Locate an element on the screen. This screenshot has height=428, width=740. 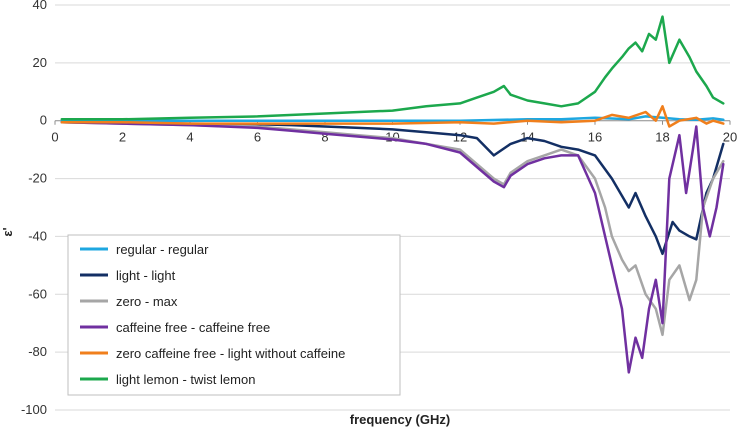
y-axis-title: ε' is located at coordinates (7, 231).